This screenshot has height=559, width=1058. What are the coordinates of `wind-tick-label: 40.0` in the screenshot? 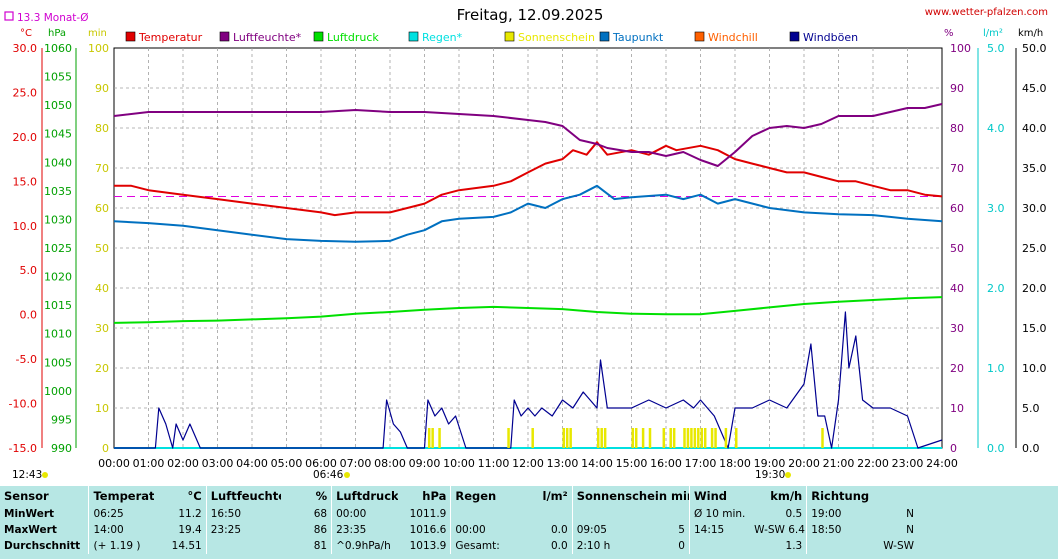 It's located at (1034, 128).